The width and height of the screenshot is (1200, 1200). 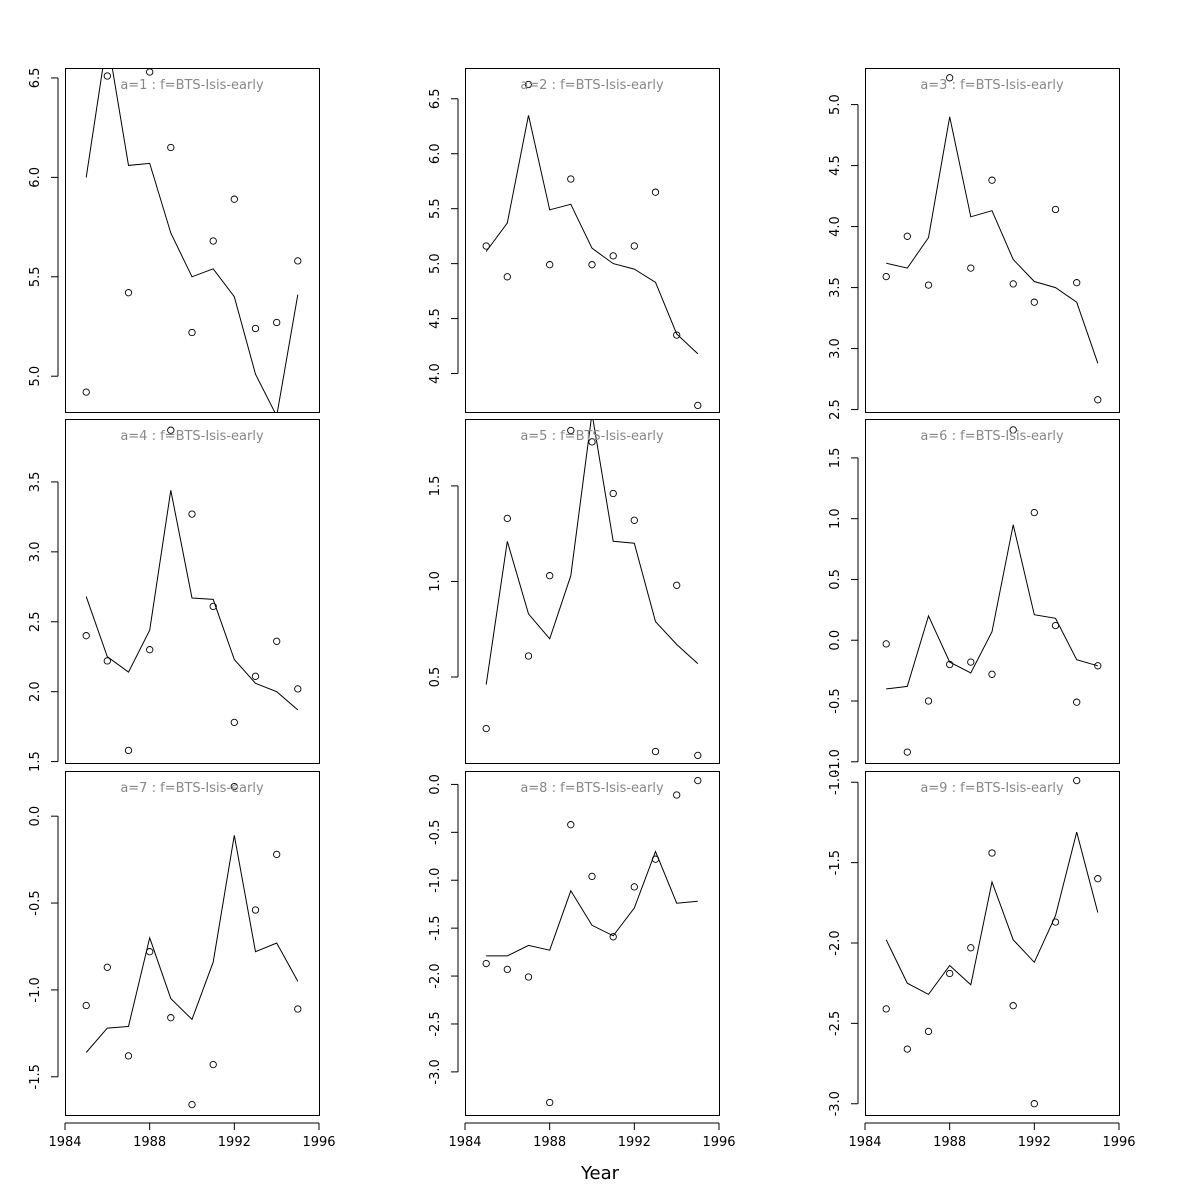 I want to click on y-tick-label: 3.0, so click(x=35, y=552).